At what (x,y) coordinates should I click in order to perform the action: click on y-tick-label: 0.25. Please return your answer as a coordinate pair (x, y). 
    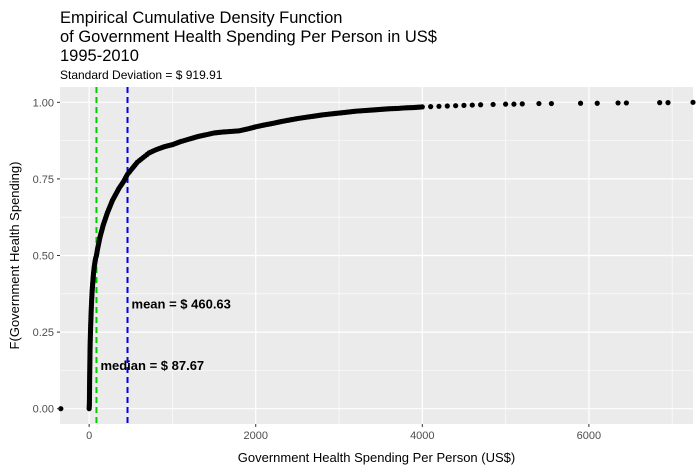
    Looking at the image, I should click on (43, 333).